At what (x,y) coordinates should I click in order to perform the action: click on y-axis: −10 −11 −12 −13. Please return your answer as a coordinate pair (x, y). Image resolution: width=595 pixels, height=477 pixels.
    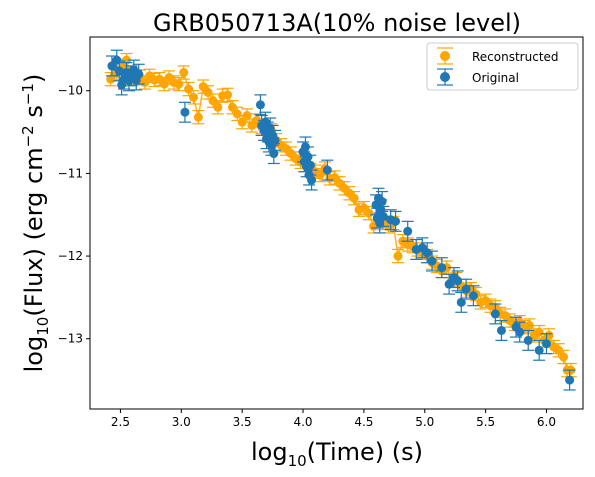
    Looking at the image, I should click on (74, 215).